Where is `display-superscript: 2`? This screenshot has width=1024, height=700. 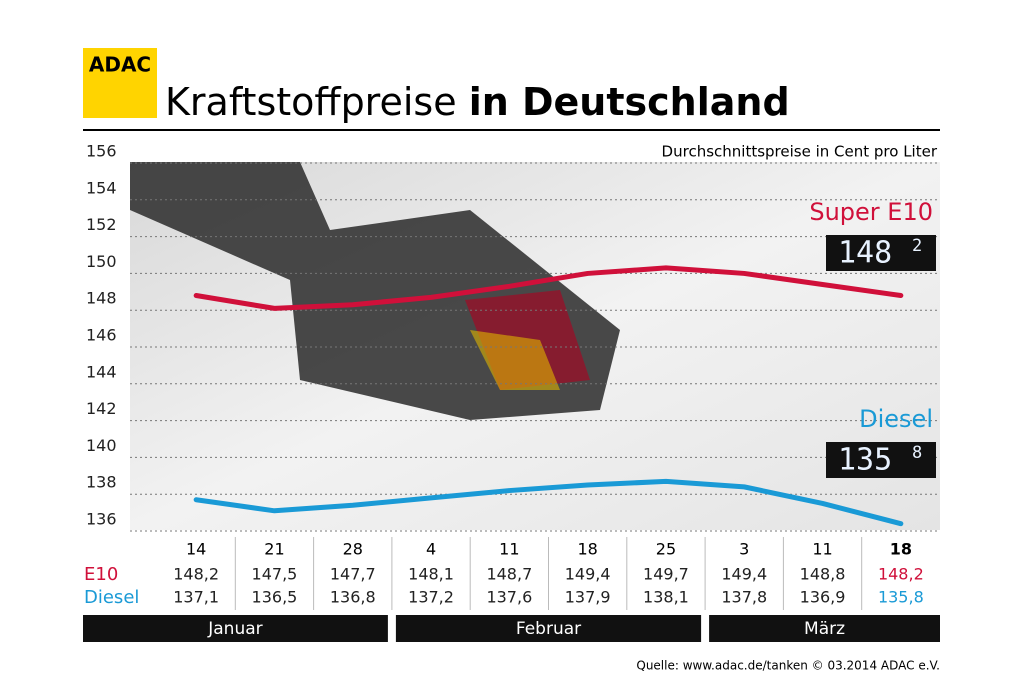 display-superscript: 2 is located at coordinates (917, 246).